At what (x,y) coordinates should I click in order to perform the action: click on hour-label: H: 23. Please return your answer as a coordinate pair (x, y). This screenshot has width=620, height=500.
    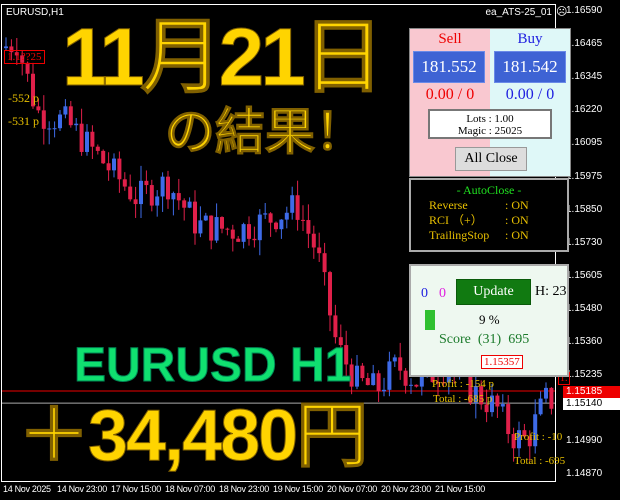
    Looking at the image, I should click on (551, 291).